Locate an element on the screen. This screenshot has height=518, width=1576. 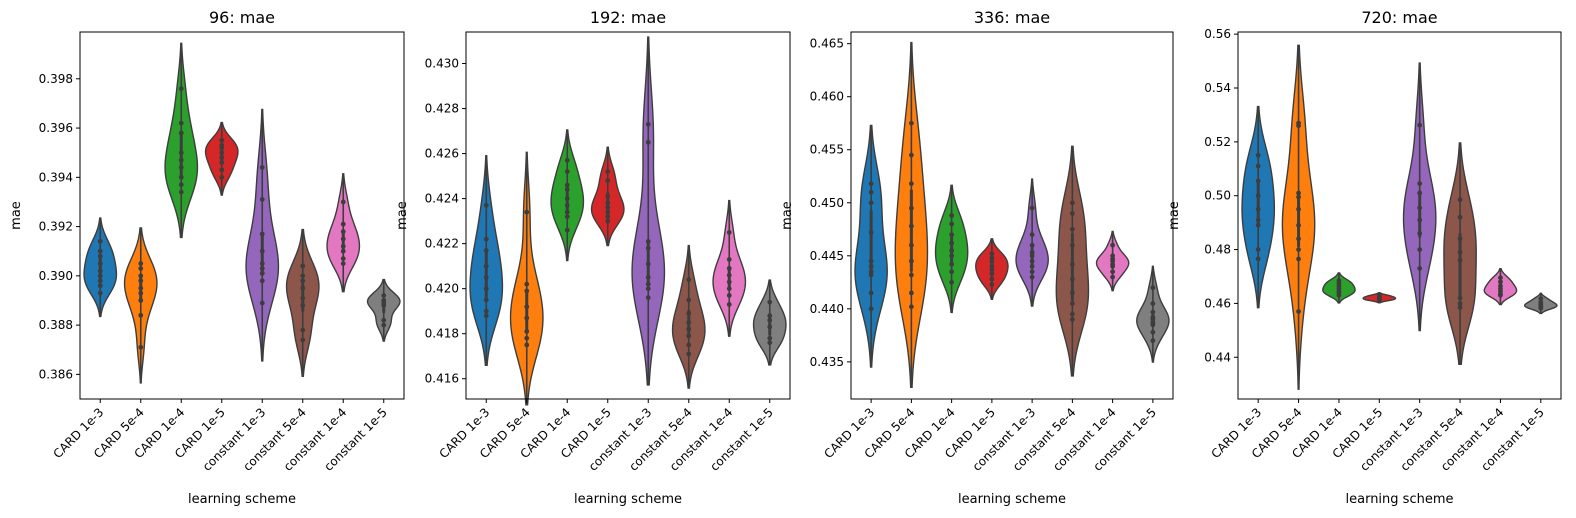
y-tick-label: 0.44 is located at coordinates (1217, 357).